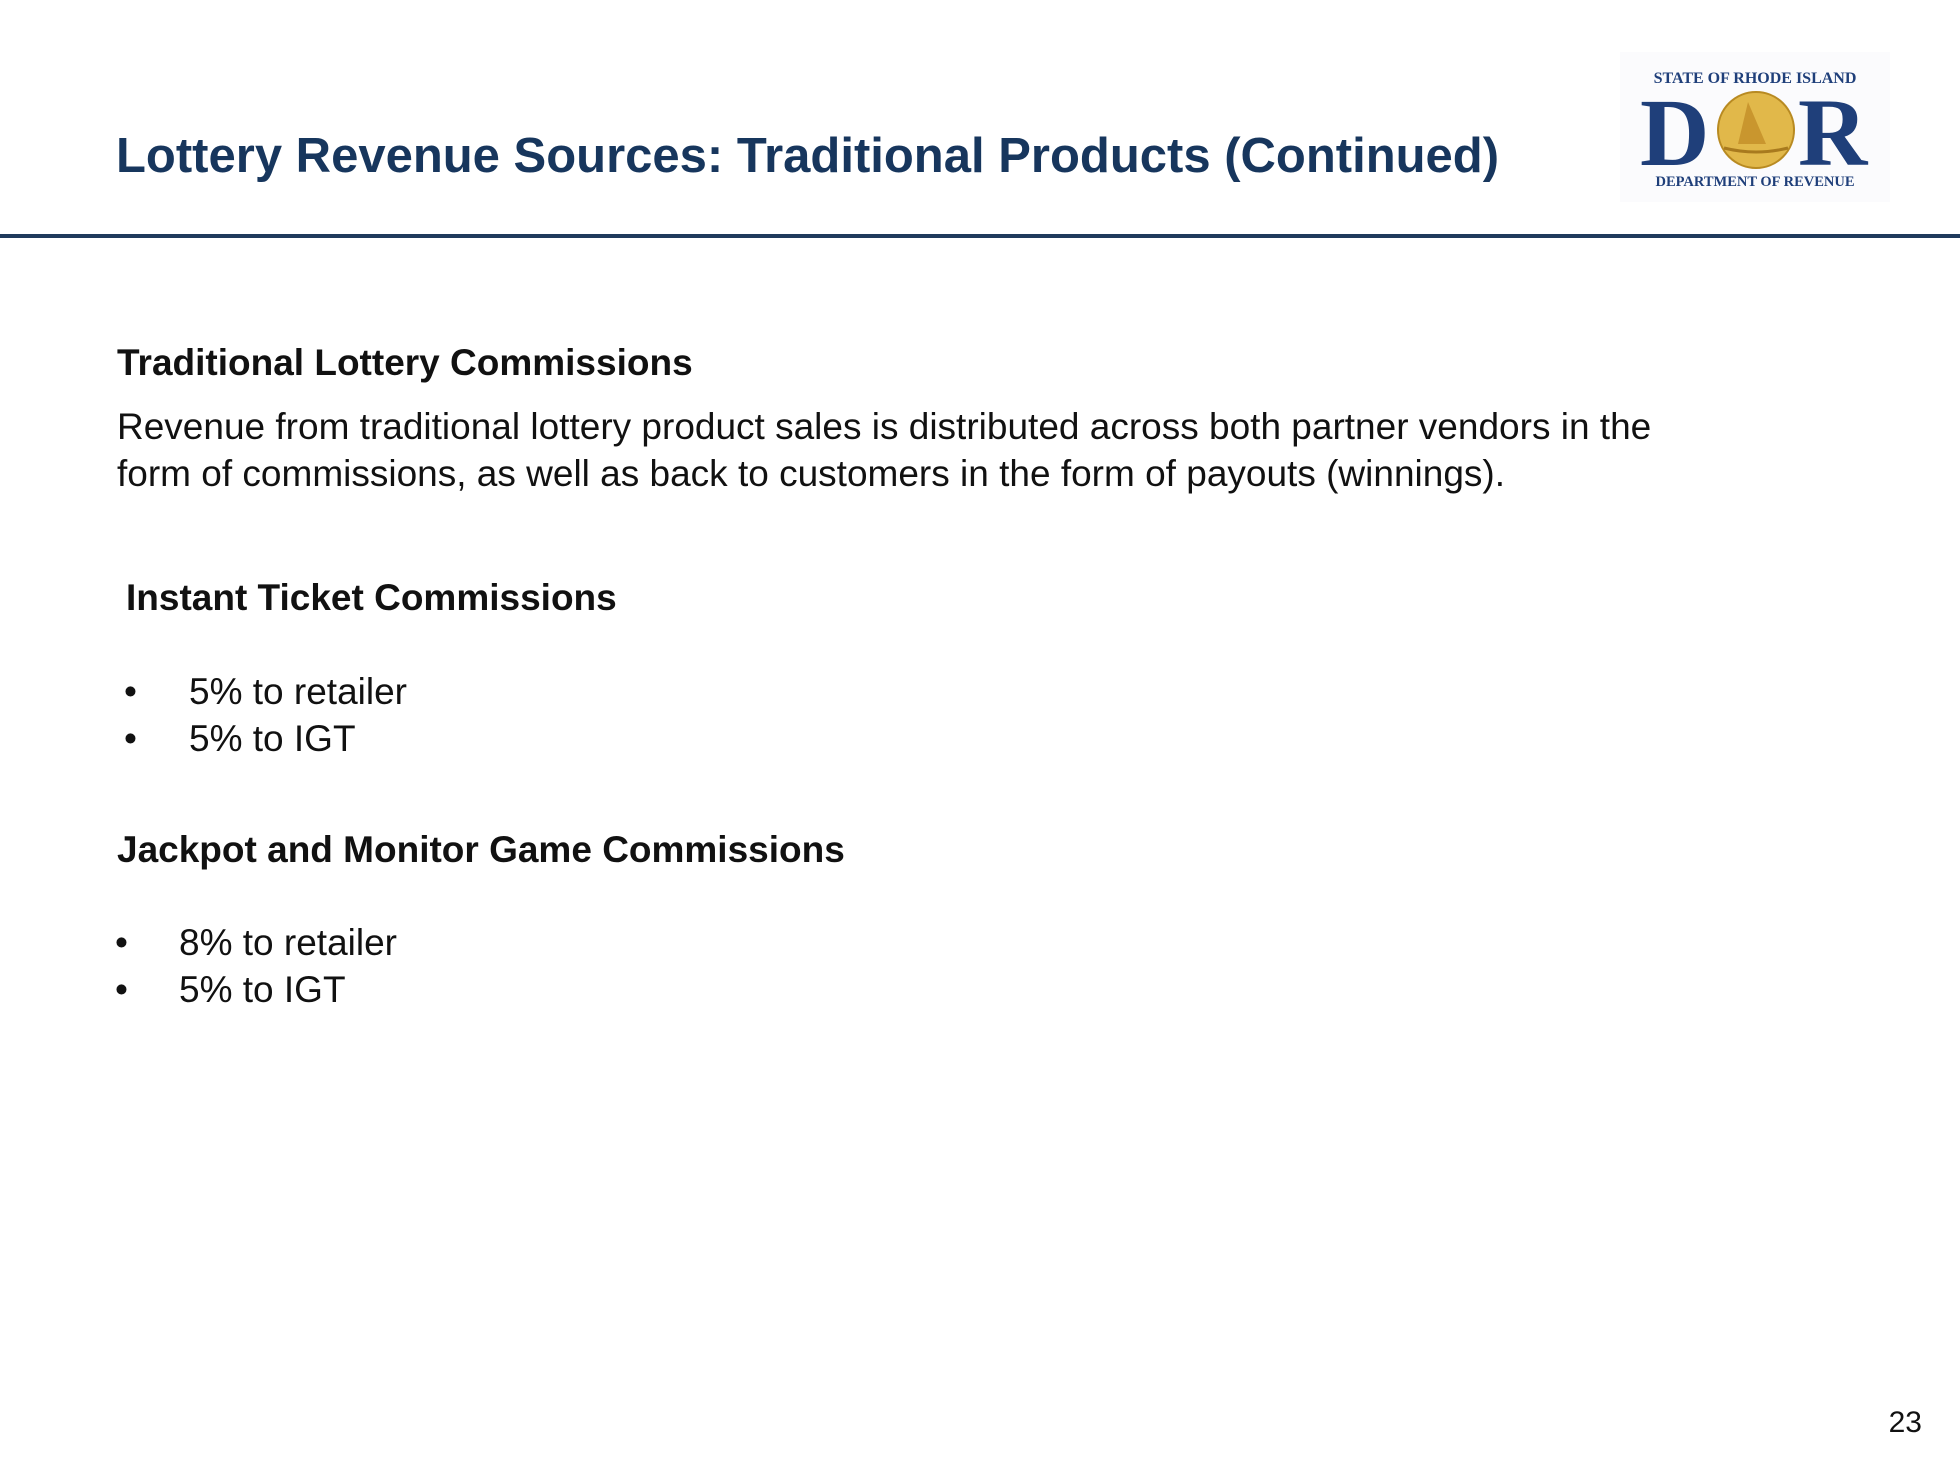  I want to click on section-heading-jackpot: Jackpot and Monitor Game Commissions, so click(481, 849).